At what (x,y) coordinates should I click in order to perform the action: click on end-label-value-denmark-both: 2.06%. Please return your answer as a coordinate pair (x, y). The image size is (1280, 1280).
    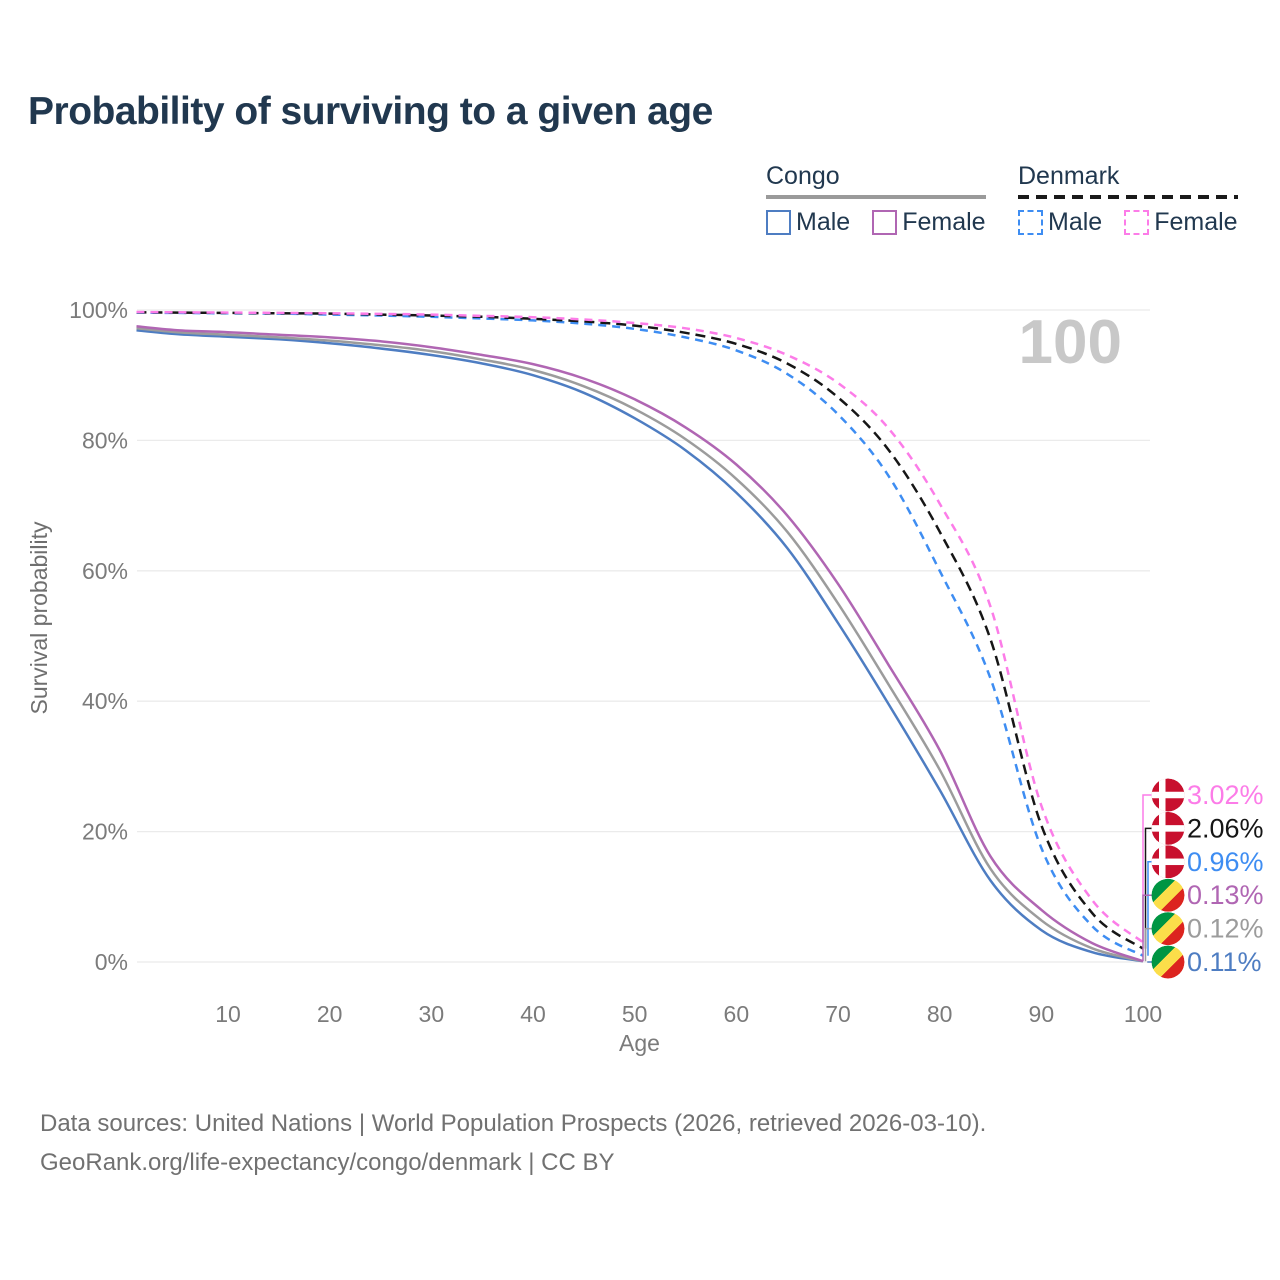
    Looking at the image, I should click on (1225, 828).